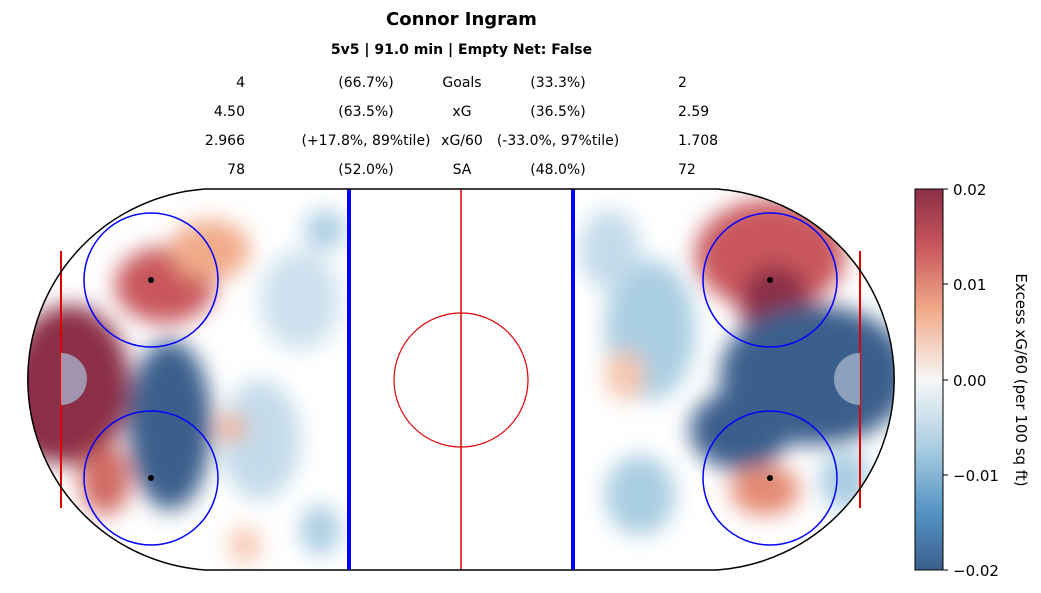  I want to click on colorbar-tick-label: −0.01, so click(976, 476).